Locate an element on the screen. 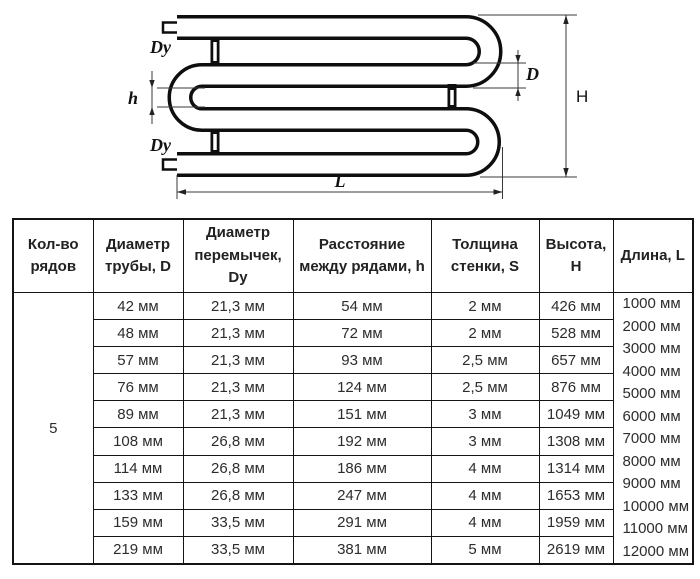  cell-pipe-diameter: 48 мм is located at coordinates (138, 333).